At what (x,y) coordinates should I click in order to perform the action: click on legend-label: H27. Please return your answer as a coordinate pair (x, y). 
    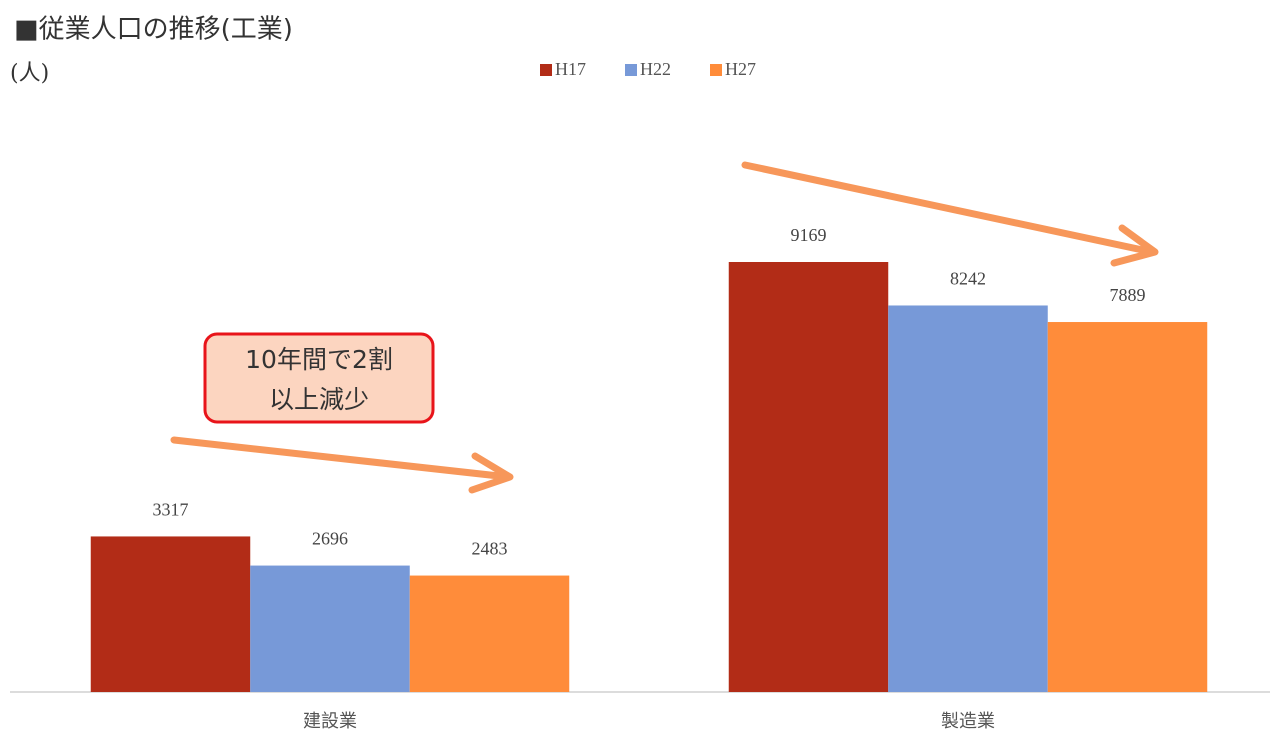
    Looking at the image, I should click on (740, 69).